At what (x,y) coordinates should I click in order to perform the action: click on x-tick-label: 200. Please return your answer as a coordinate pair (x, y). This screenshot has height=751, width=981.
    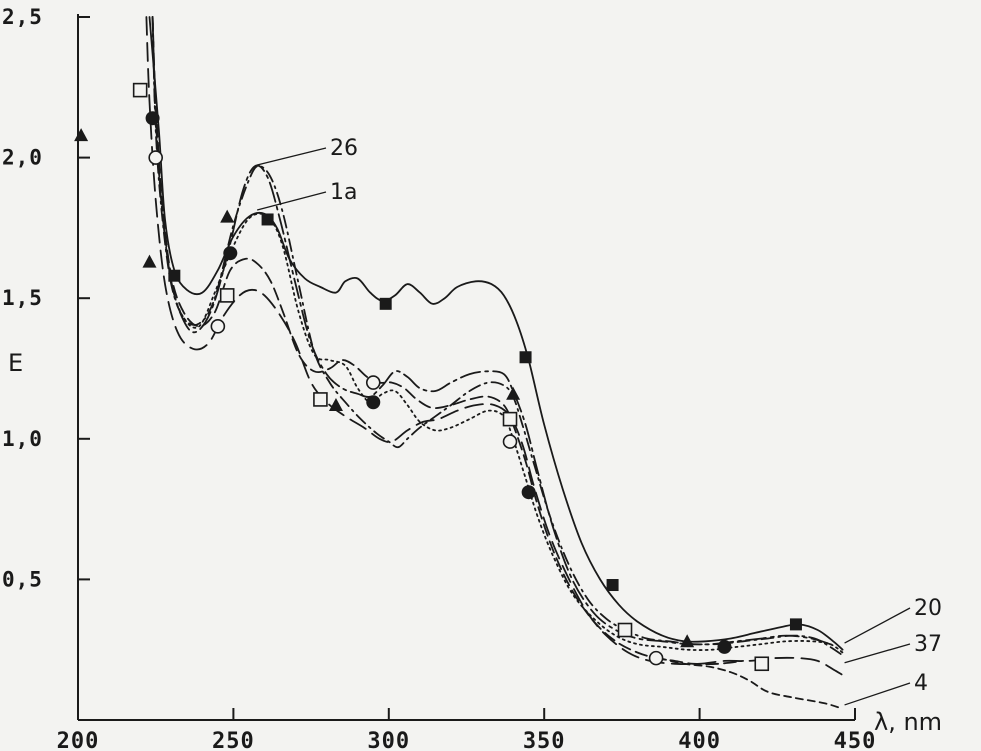
    Looking at the image, I should click on (78, 740).